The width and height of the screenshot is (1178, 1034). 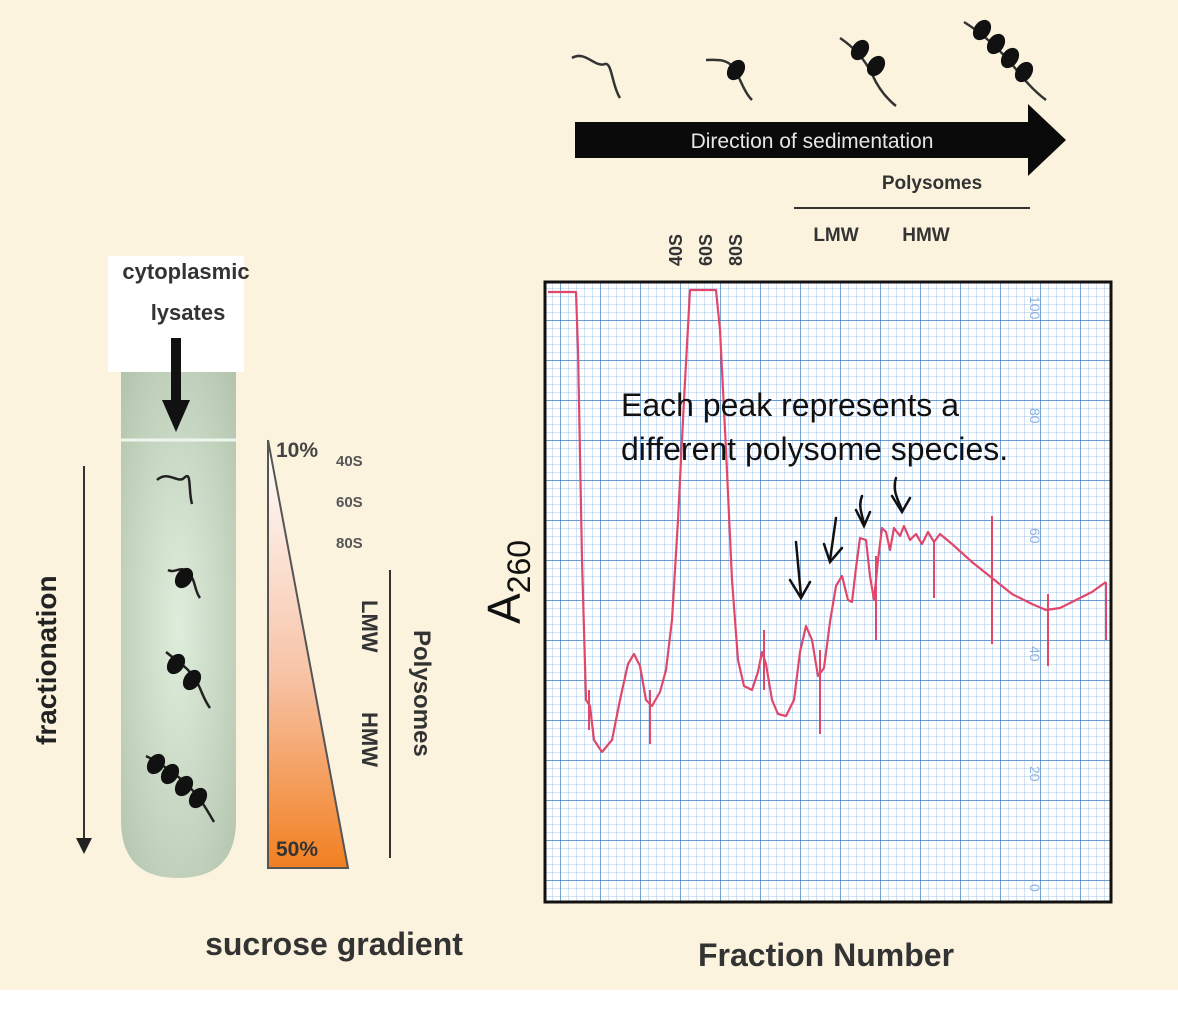 What do you see at coordinates (926, 235) in the screenshot?
I see `header-hmw-label: HMW` at bounding box center [926, 235].